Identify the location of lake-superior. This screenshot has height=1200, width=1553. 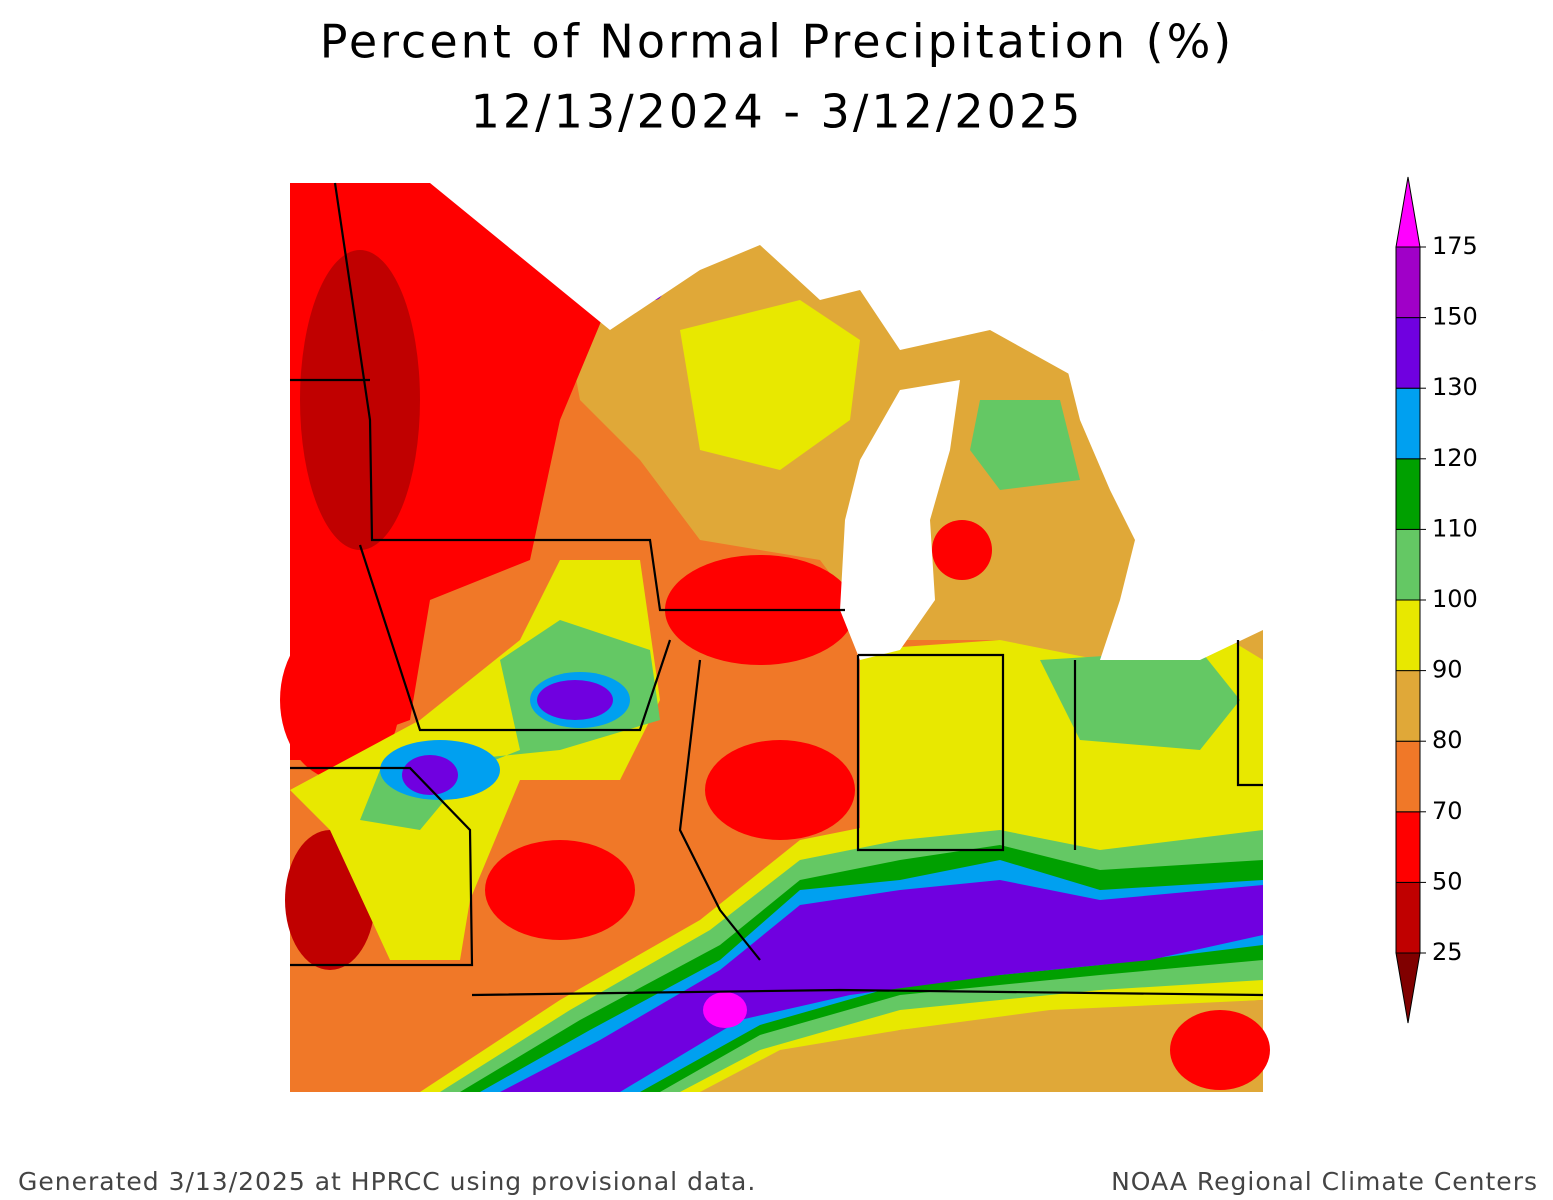
(846, 281).